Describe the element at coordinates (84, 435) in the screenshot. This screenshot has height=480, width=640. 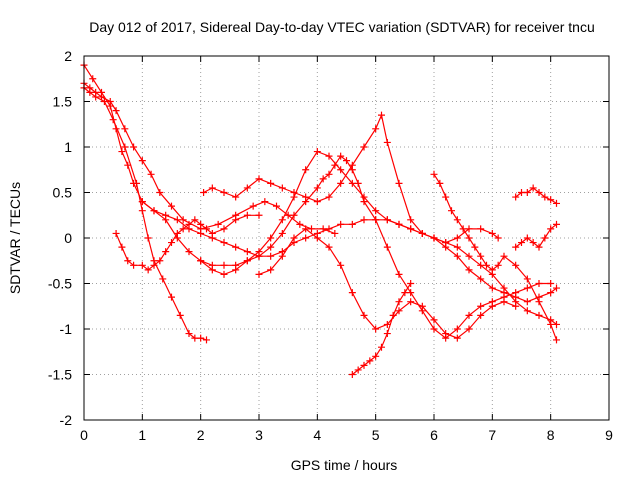
I see `x-tick-label: 0` at that location.